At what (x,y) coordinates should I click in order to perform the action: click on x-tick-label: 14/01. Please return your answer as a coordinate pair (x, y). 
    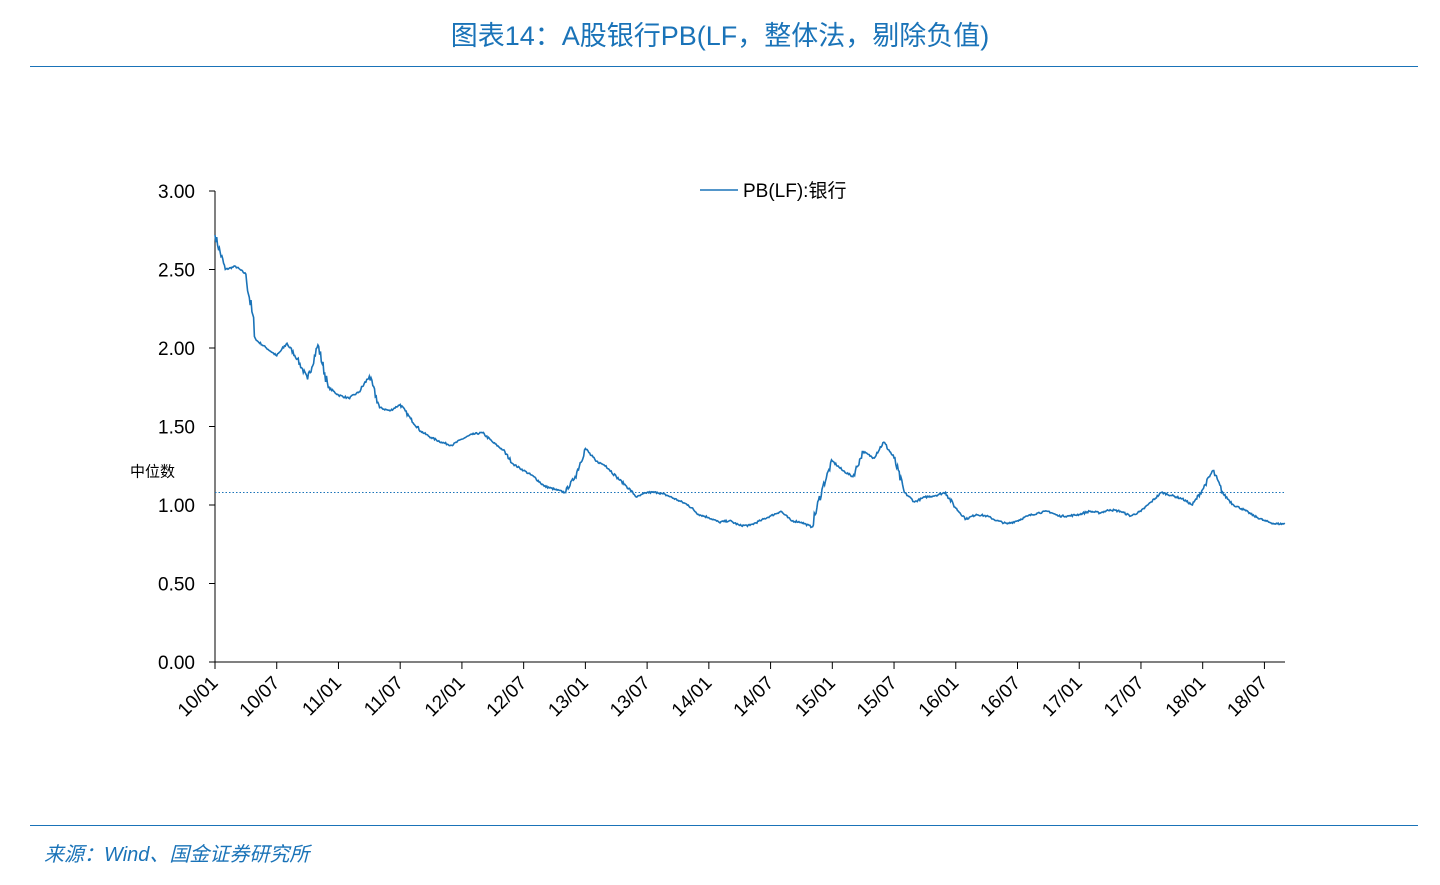
    Looking at the image, I should click on (692, 697).